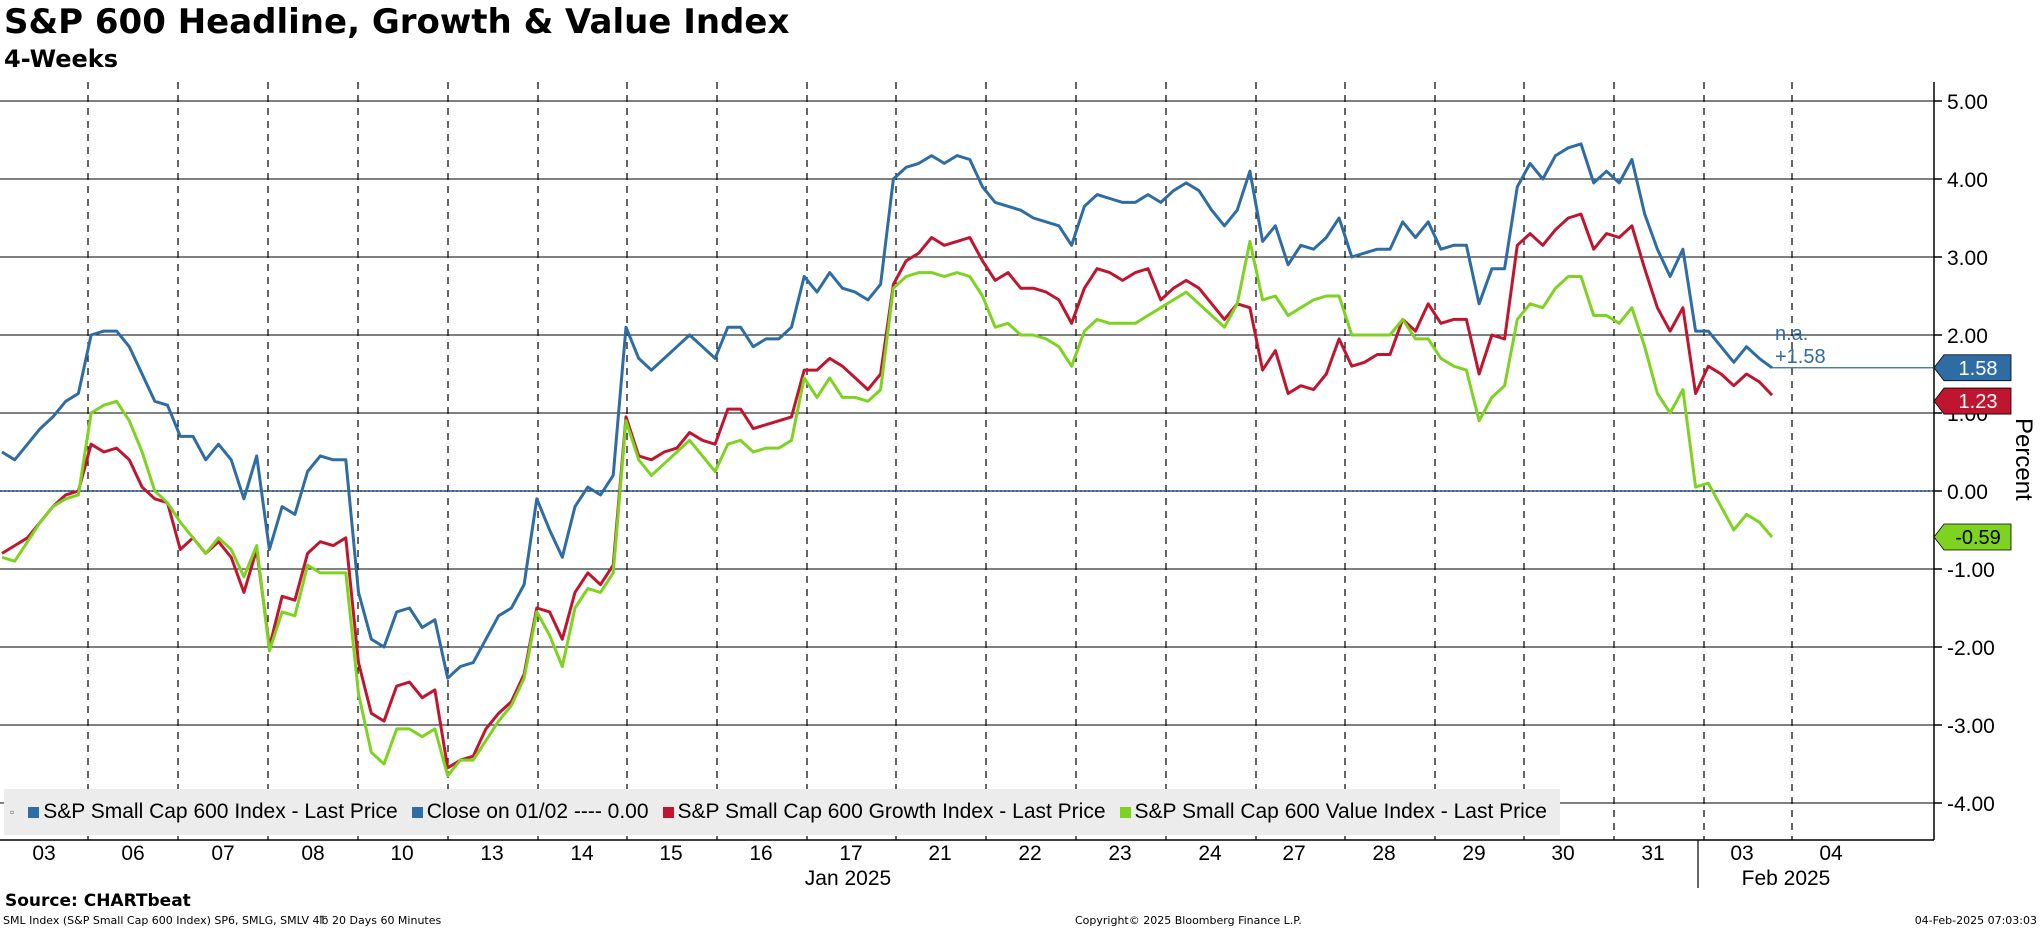  What do you see at coordinates (1971, 648) in the screenshot?
I see `y-tick-label: -2.00` at bounding box center [1971, 648].